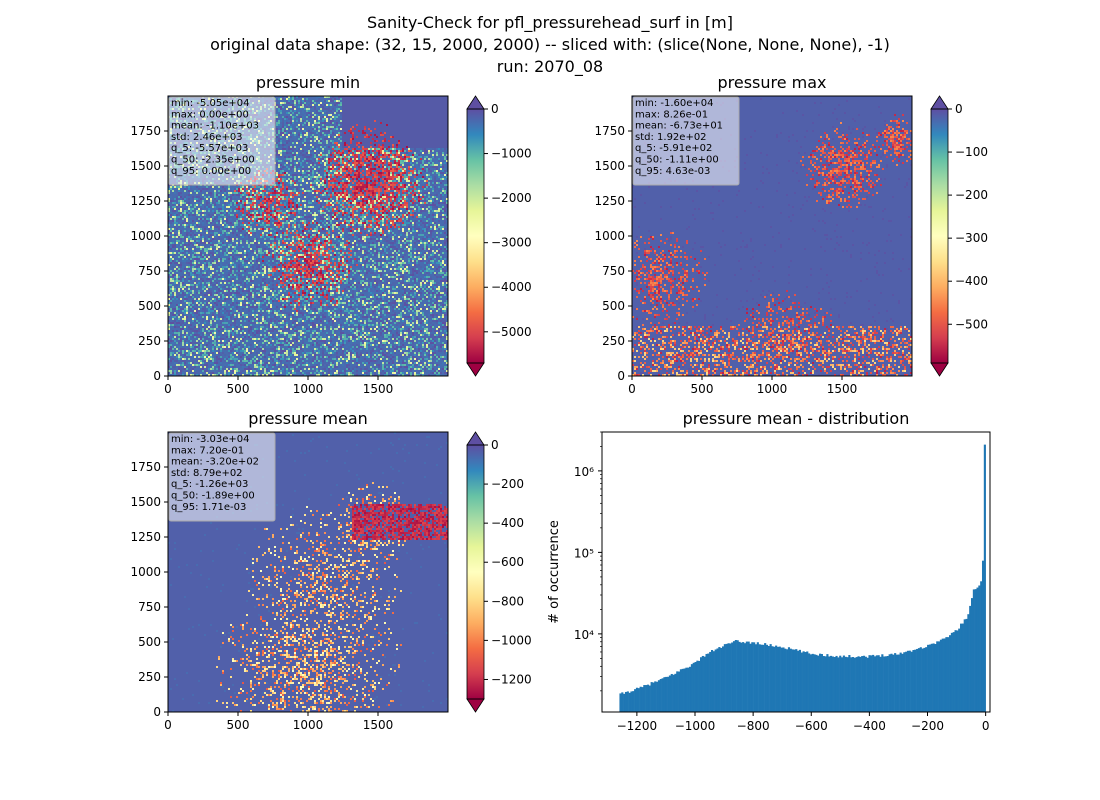 The height and width of the screenshot is (800, 1100). What do you see at coordinates (796, 418) in the screenshot?
I see `panel-title: pressure mean - distribution` at bounding box center [796, 418].